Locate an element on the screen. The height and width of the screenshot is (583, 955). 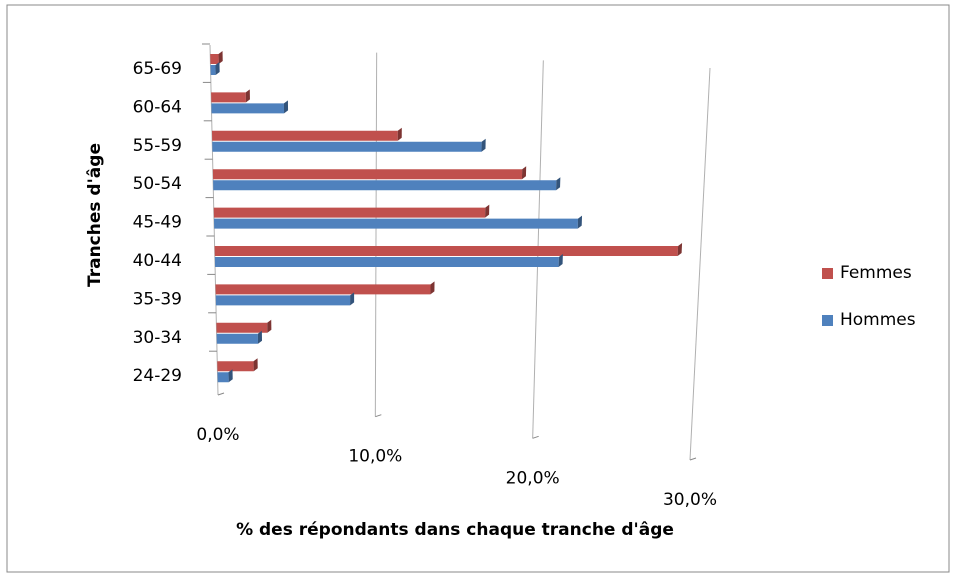
x-tick-label: 20,0% is located at coordinates (533, 478).